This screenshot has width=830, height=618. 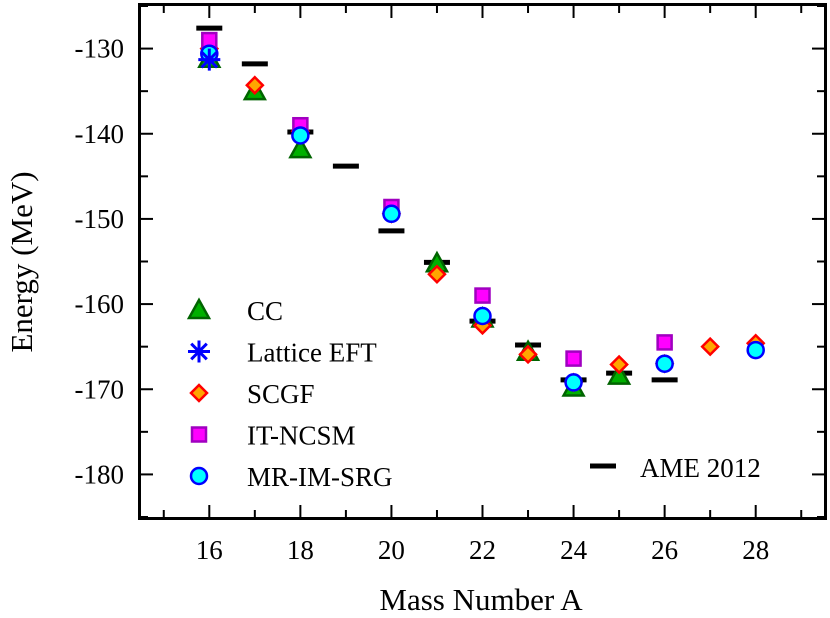 I want to click on legend-lattice-eft-marker, so click(x=199, y=351).